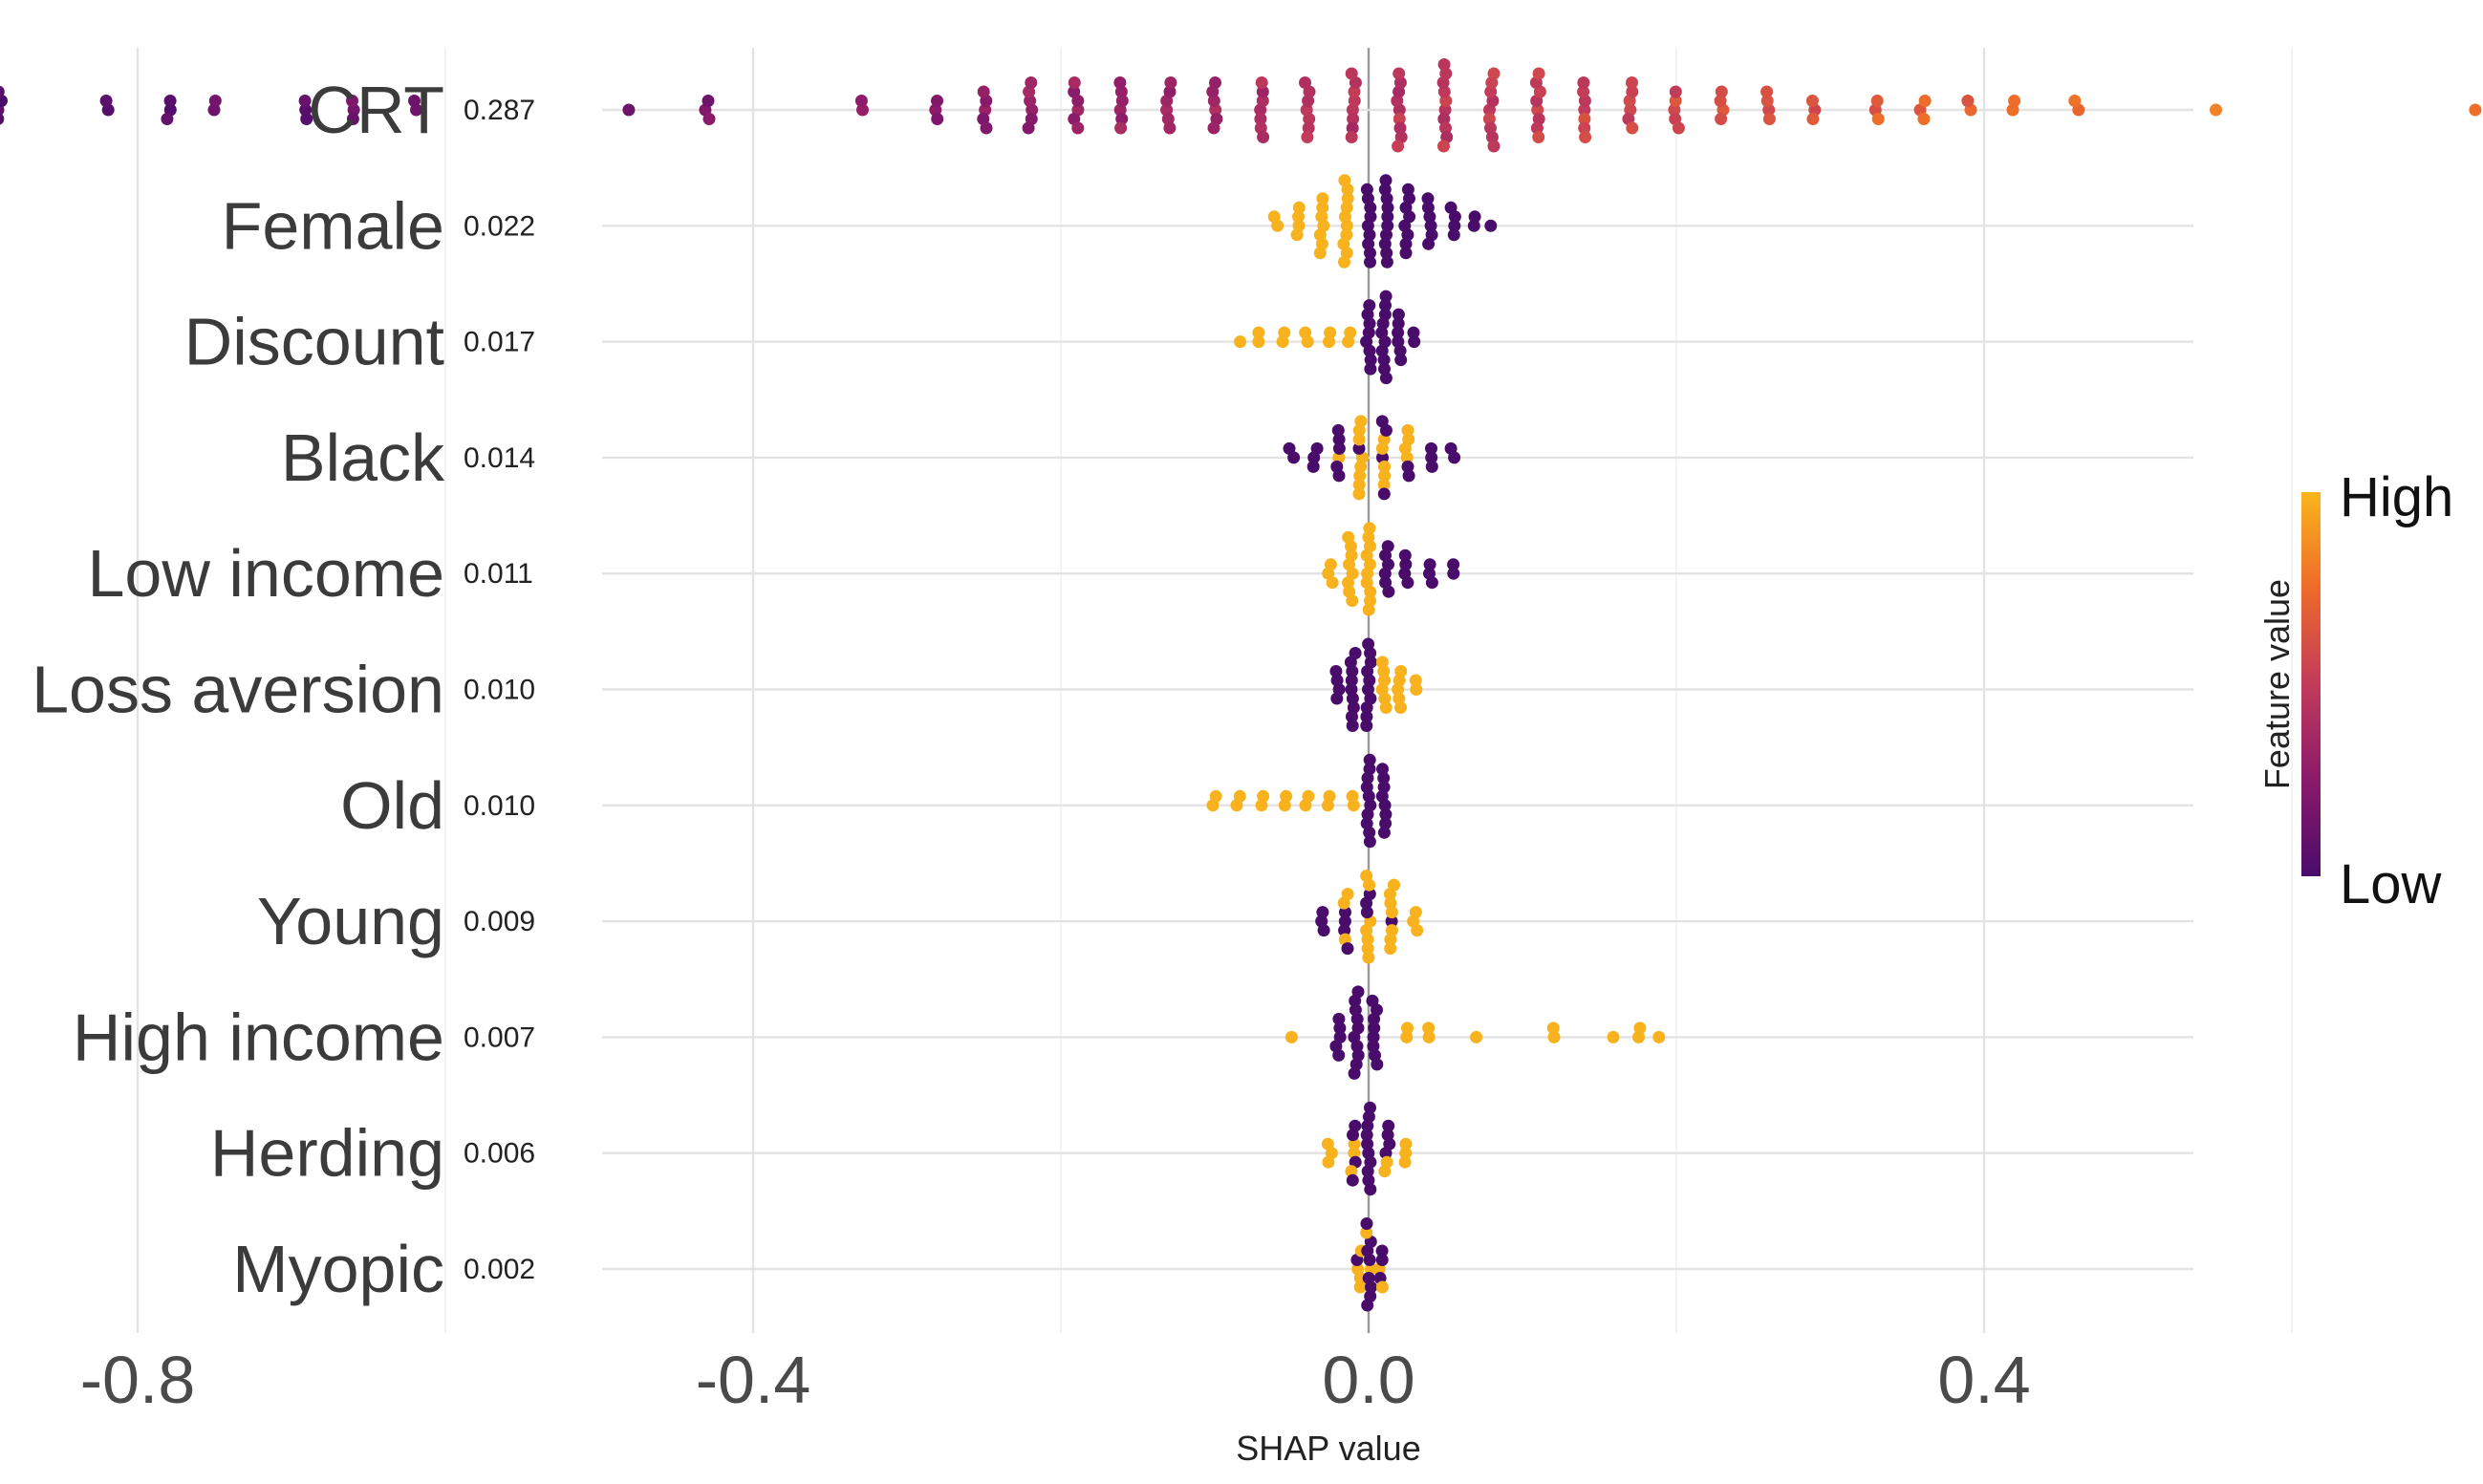 Image resolution: width=2483 pixels, height=1484 pixels. Describe the element at coordinates (499, 226) in the screenshot. I see `importance-label: 0.022` at that location.